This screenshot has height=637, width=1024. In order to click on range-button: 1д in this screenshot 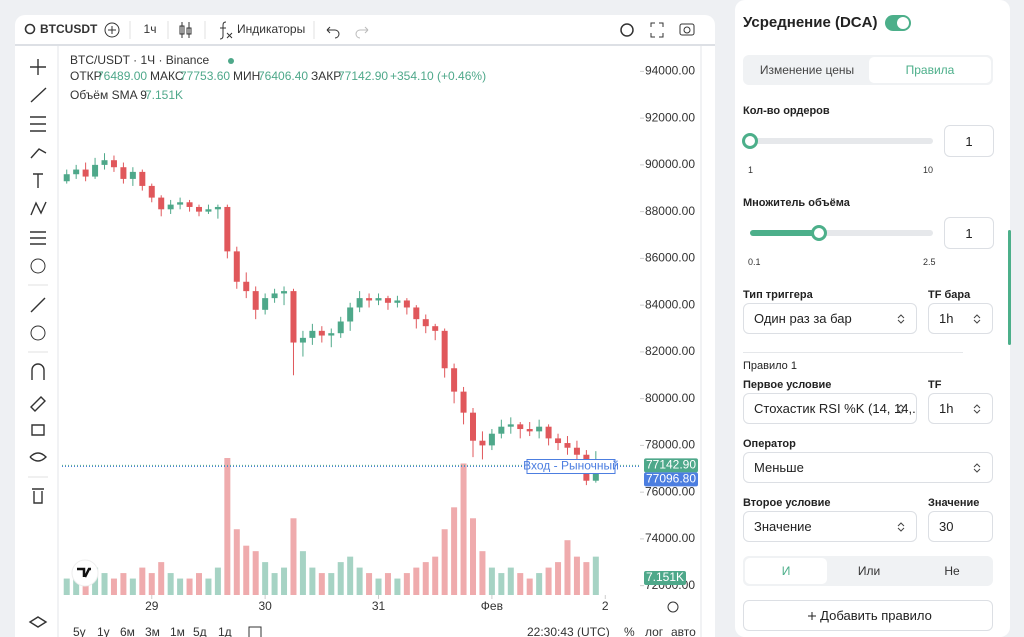, I will do `click(225, 631)`.